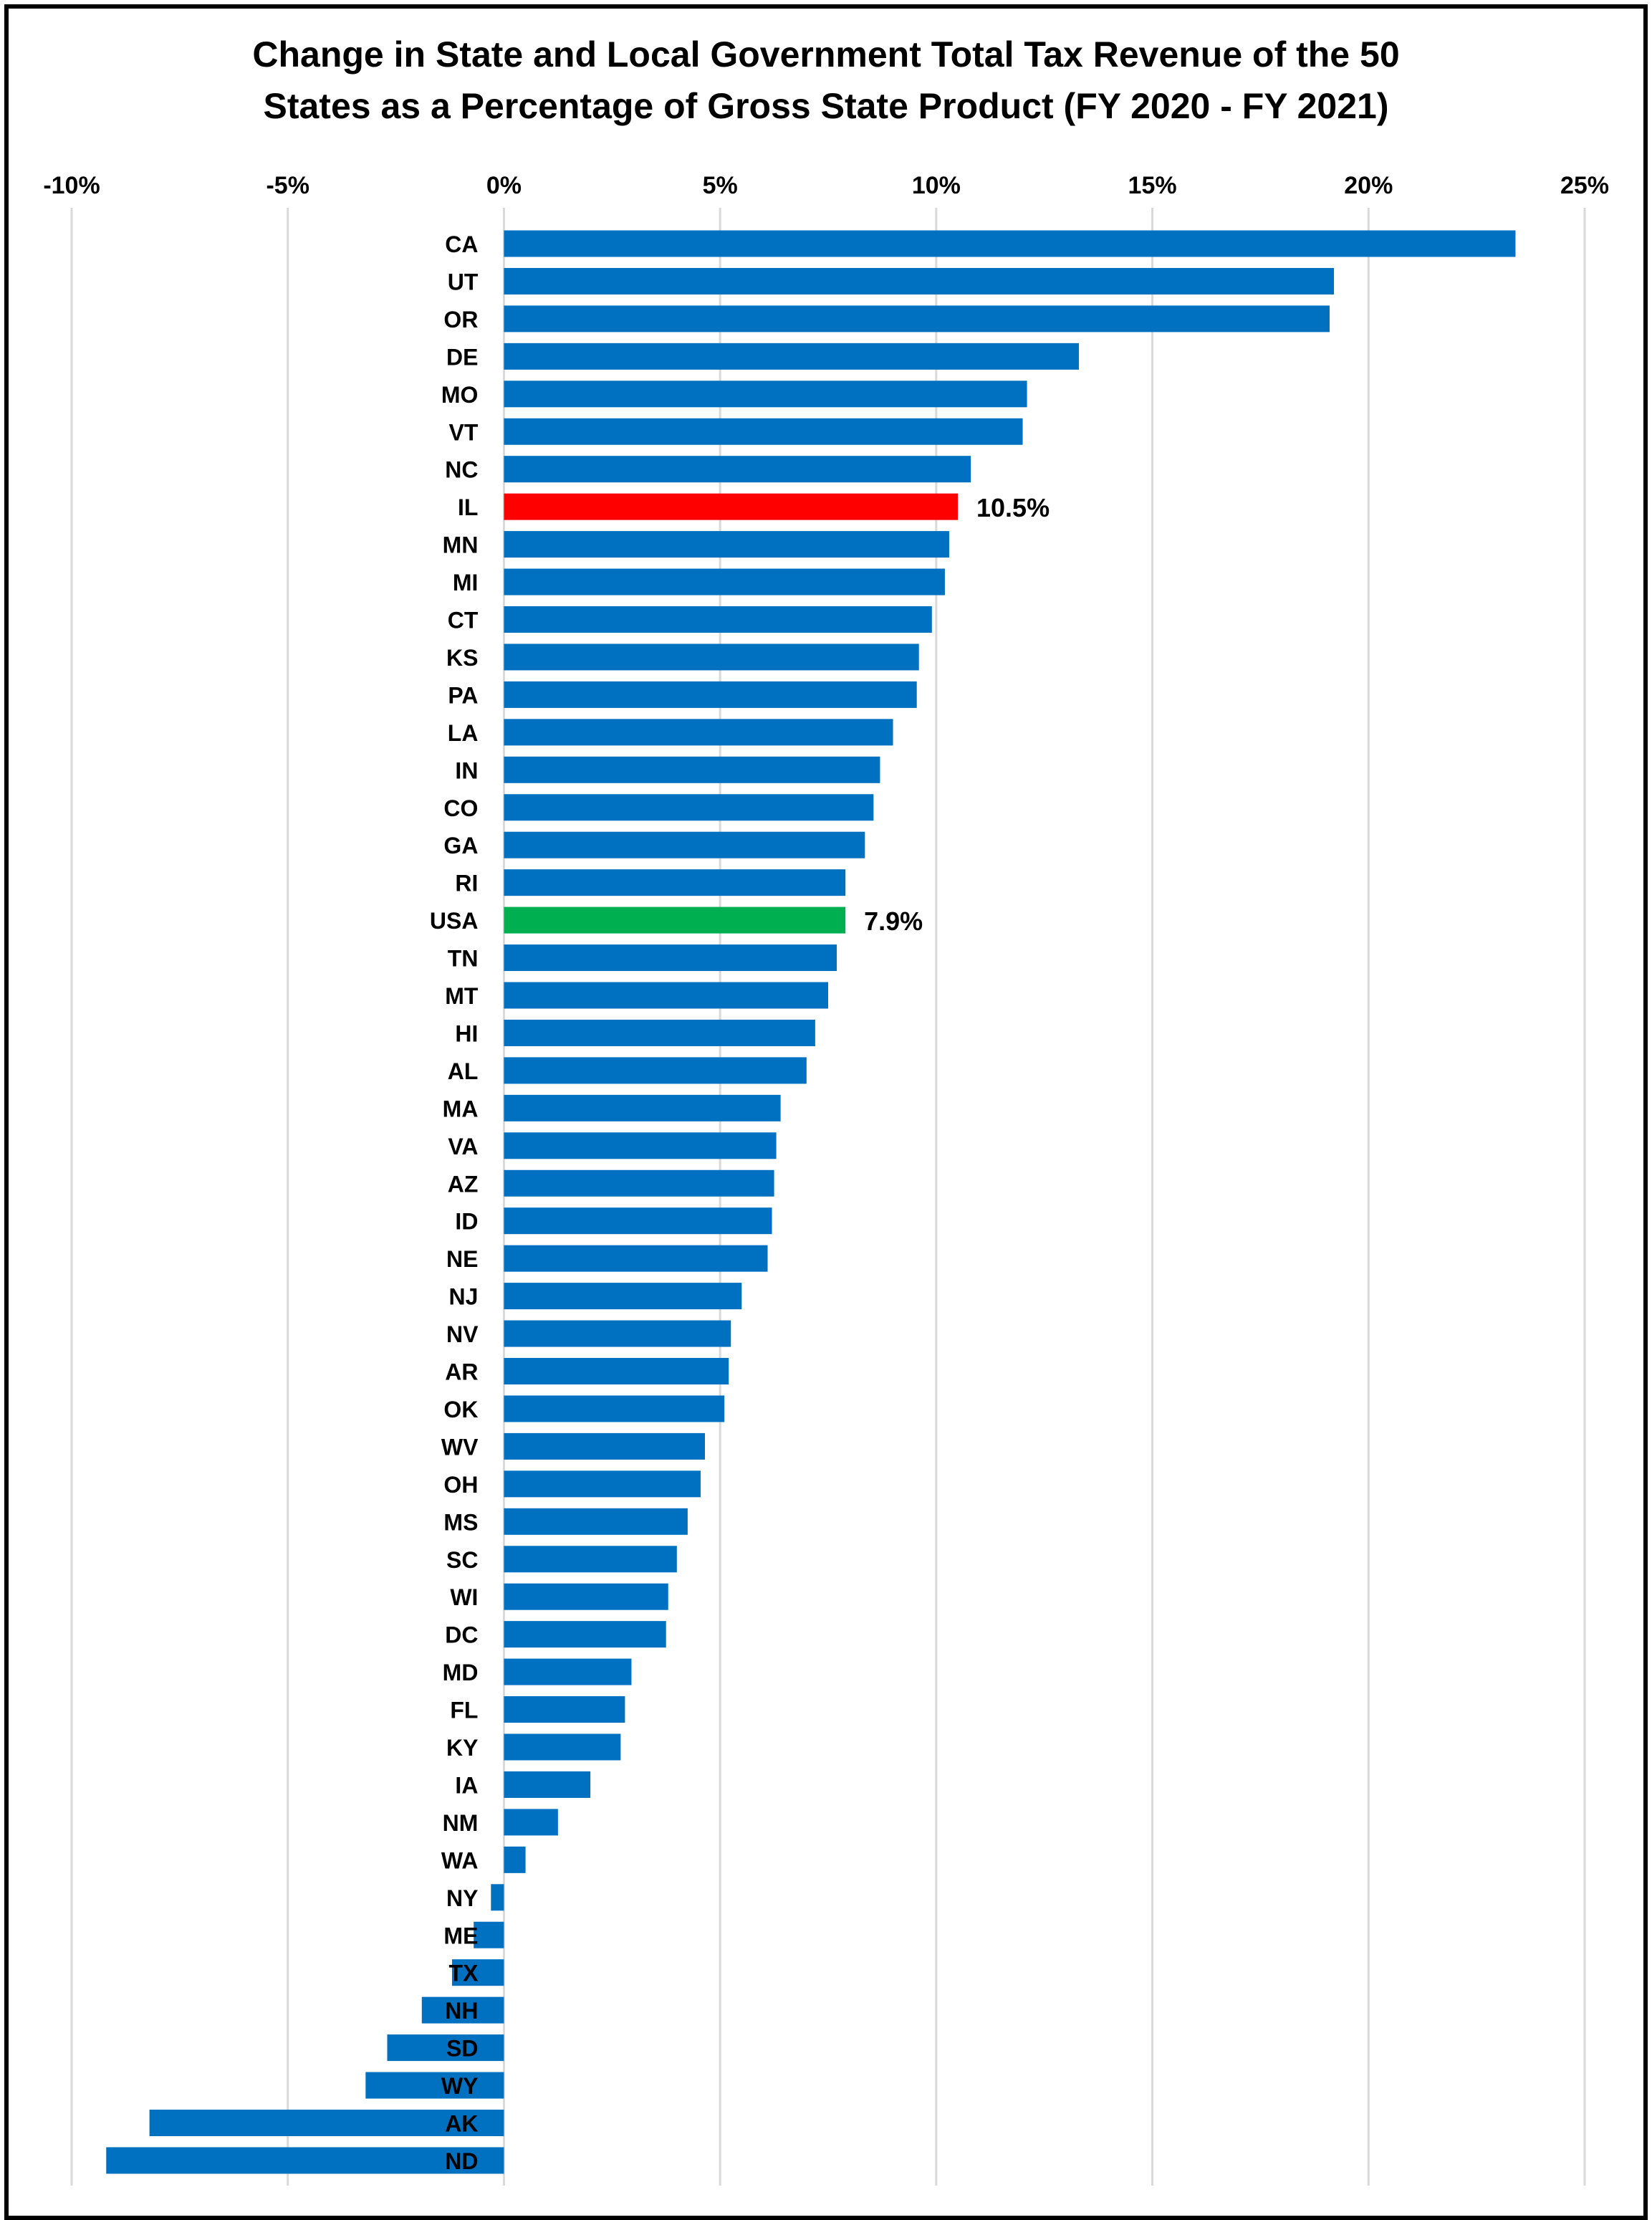 Image resolution: width=1652 pixels, height=2220 pixels. What do you see at coordinates (461, 1823) in the screenshot?
I see `category-label: NM` at bounding box center [461, 1823].